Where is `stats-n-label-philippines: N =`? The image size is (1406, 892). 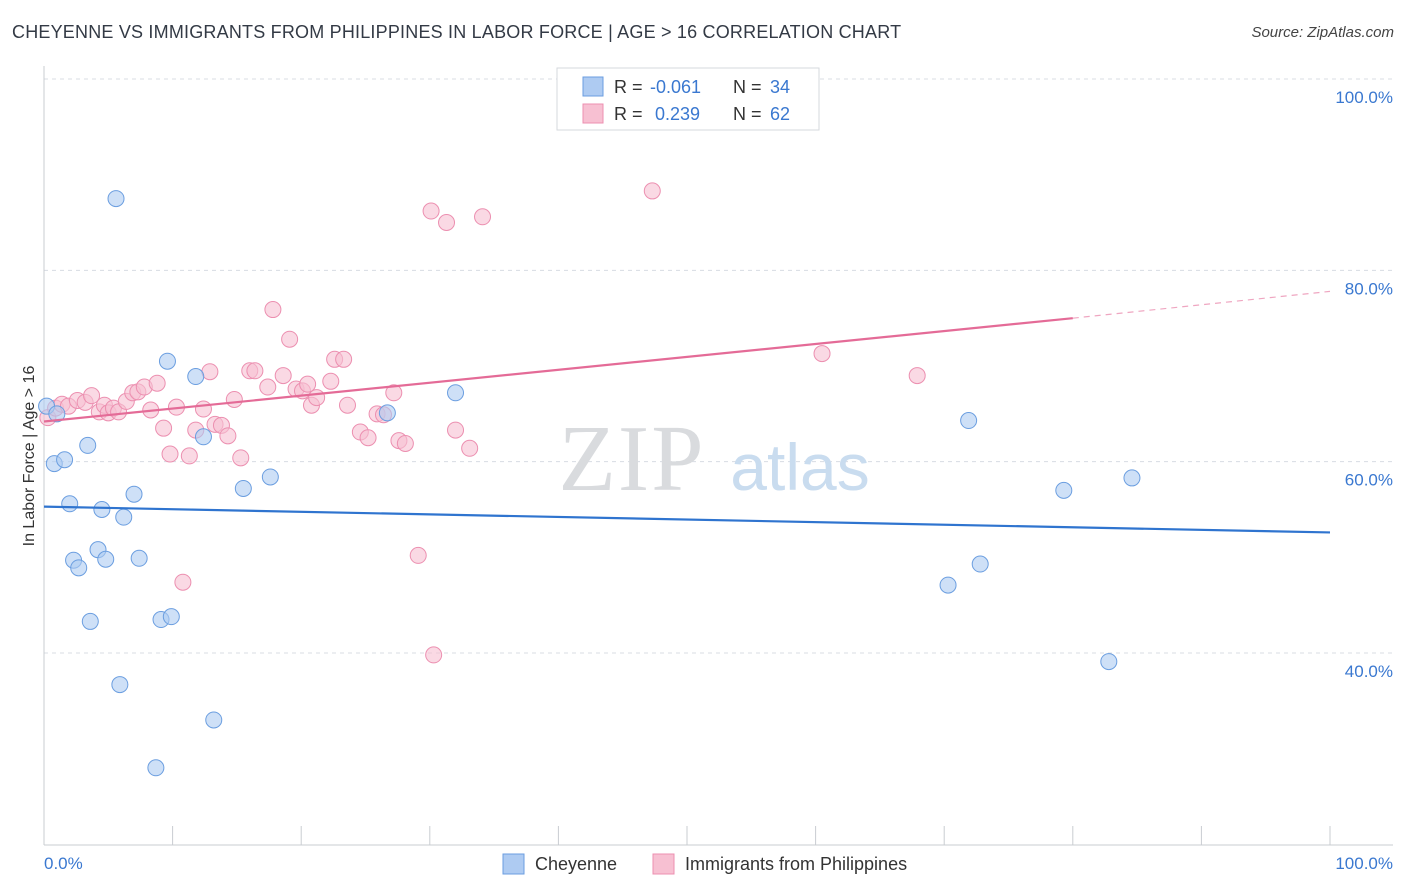
stats-n-label-philippines: N = is located at coordinates (747, 114).